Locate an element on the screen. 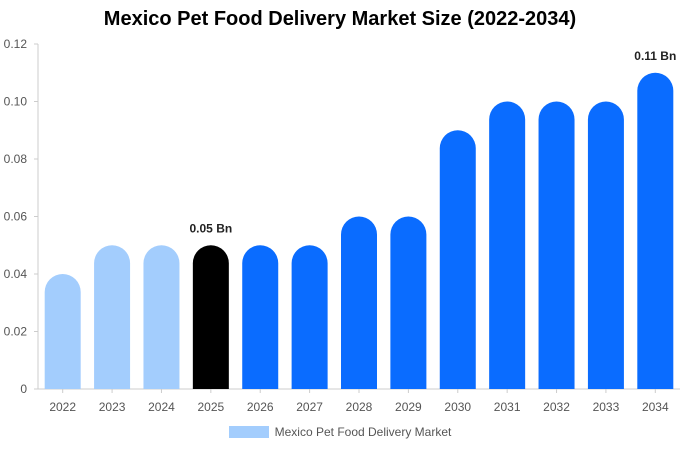  x-tick-label: 2029 is located at coordinates (408, 407).